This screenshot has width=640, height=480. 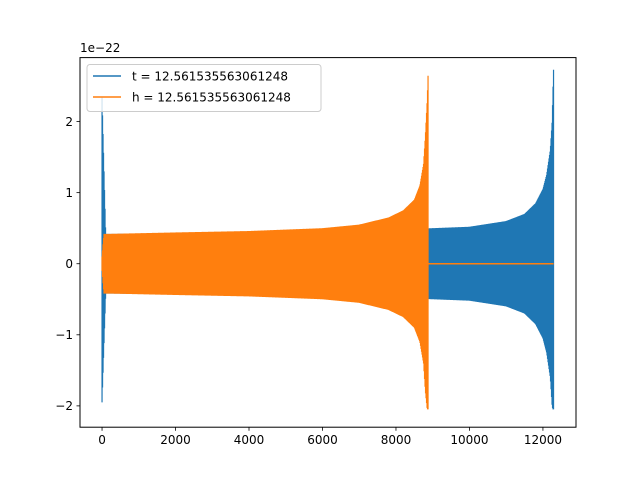 I want to click on x-axis: 0 2000 4000 6000 8000 10000 12000, so click(x=330, y=437).